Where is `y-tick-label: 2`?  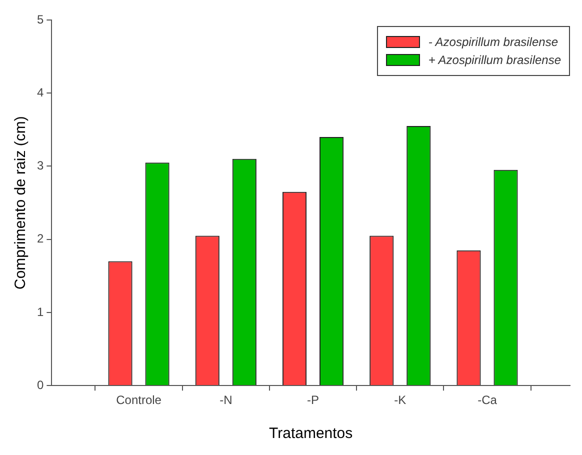
y-tick-label: 2 is located at coordinates (40, 239).